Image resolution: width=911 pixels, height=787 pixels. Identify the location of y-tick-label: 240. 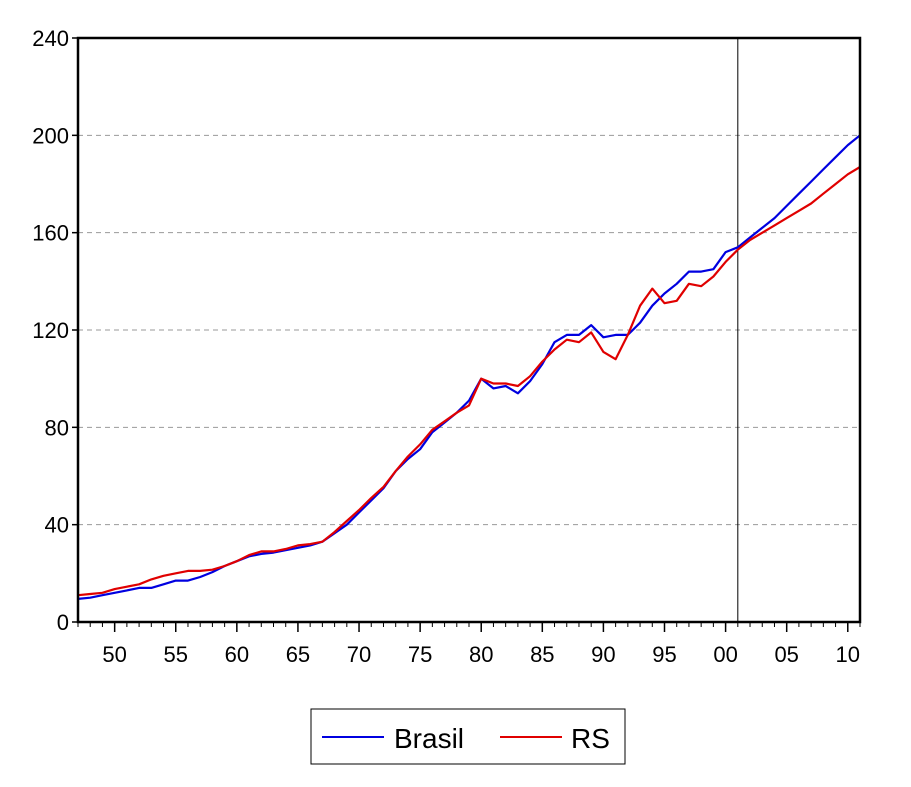
(50, 38).